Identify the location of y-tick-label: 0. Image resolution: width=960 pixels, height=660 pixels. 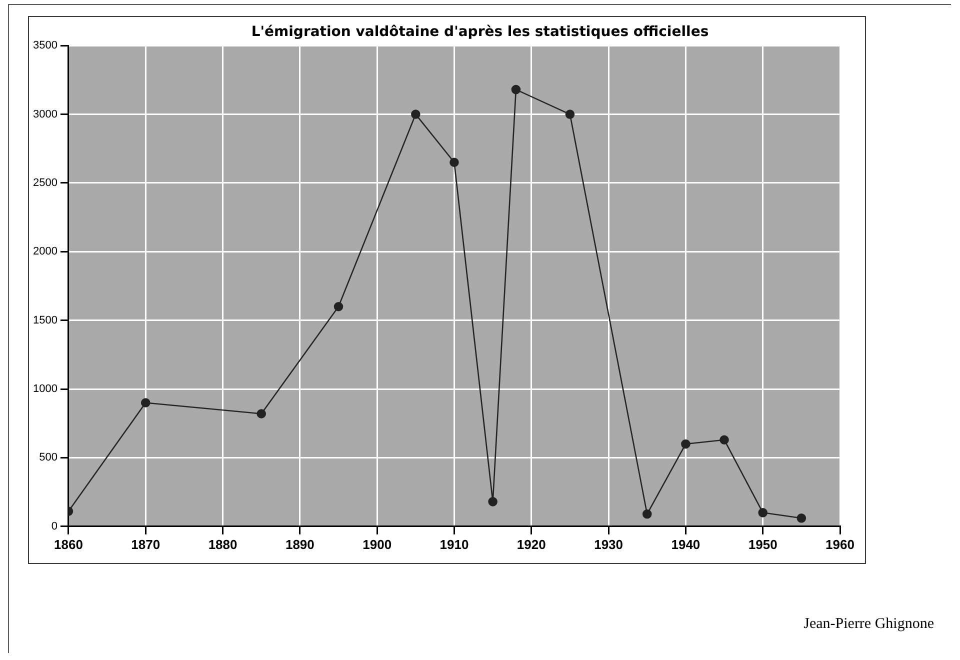
(54, 526).